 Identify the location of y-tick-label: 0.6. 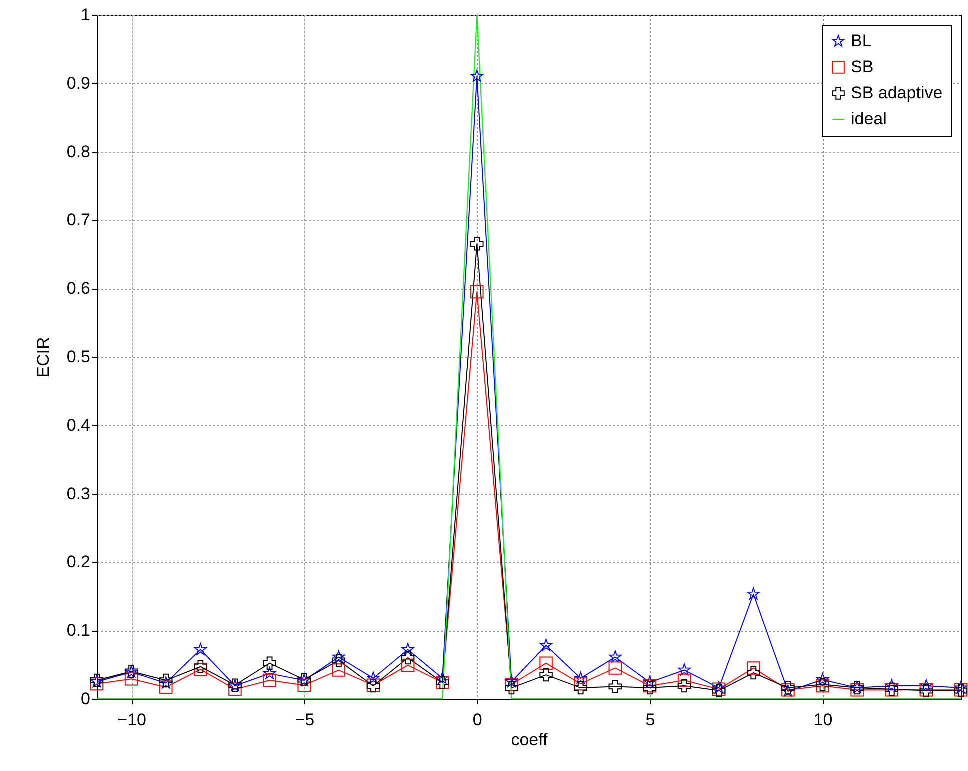
(78, 288).